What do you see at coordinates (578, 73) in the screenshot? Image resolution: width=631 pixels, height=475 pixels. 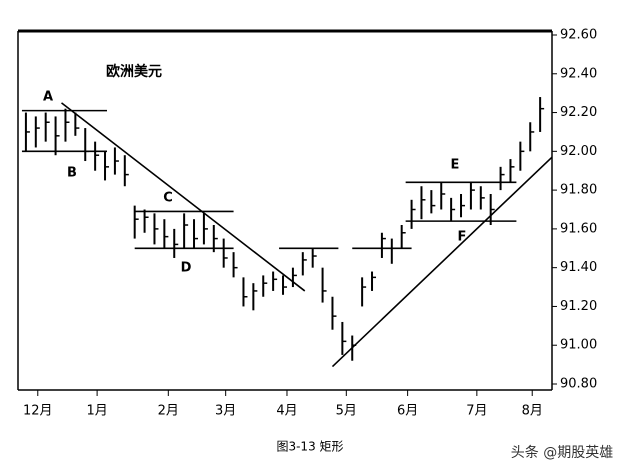 I see `y-tick-label: 92.40` at bounding box center [578, 73].